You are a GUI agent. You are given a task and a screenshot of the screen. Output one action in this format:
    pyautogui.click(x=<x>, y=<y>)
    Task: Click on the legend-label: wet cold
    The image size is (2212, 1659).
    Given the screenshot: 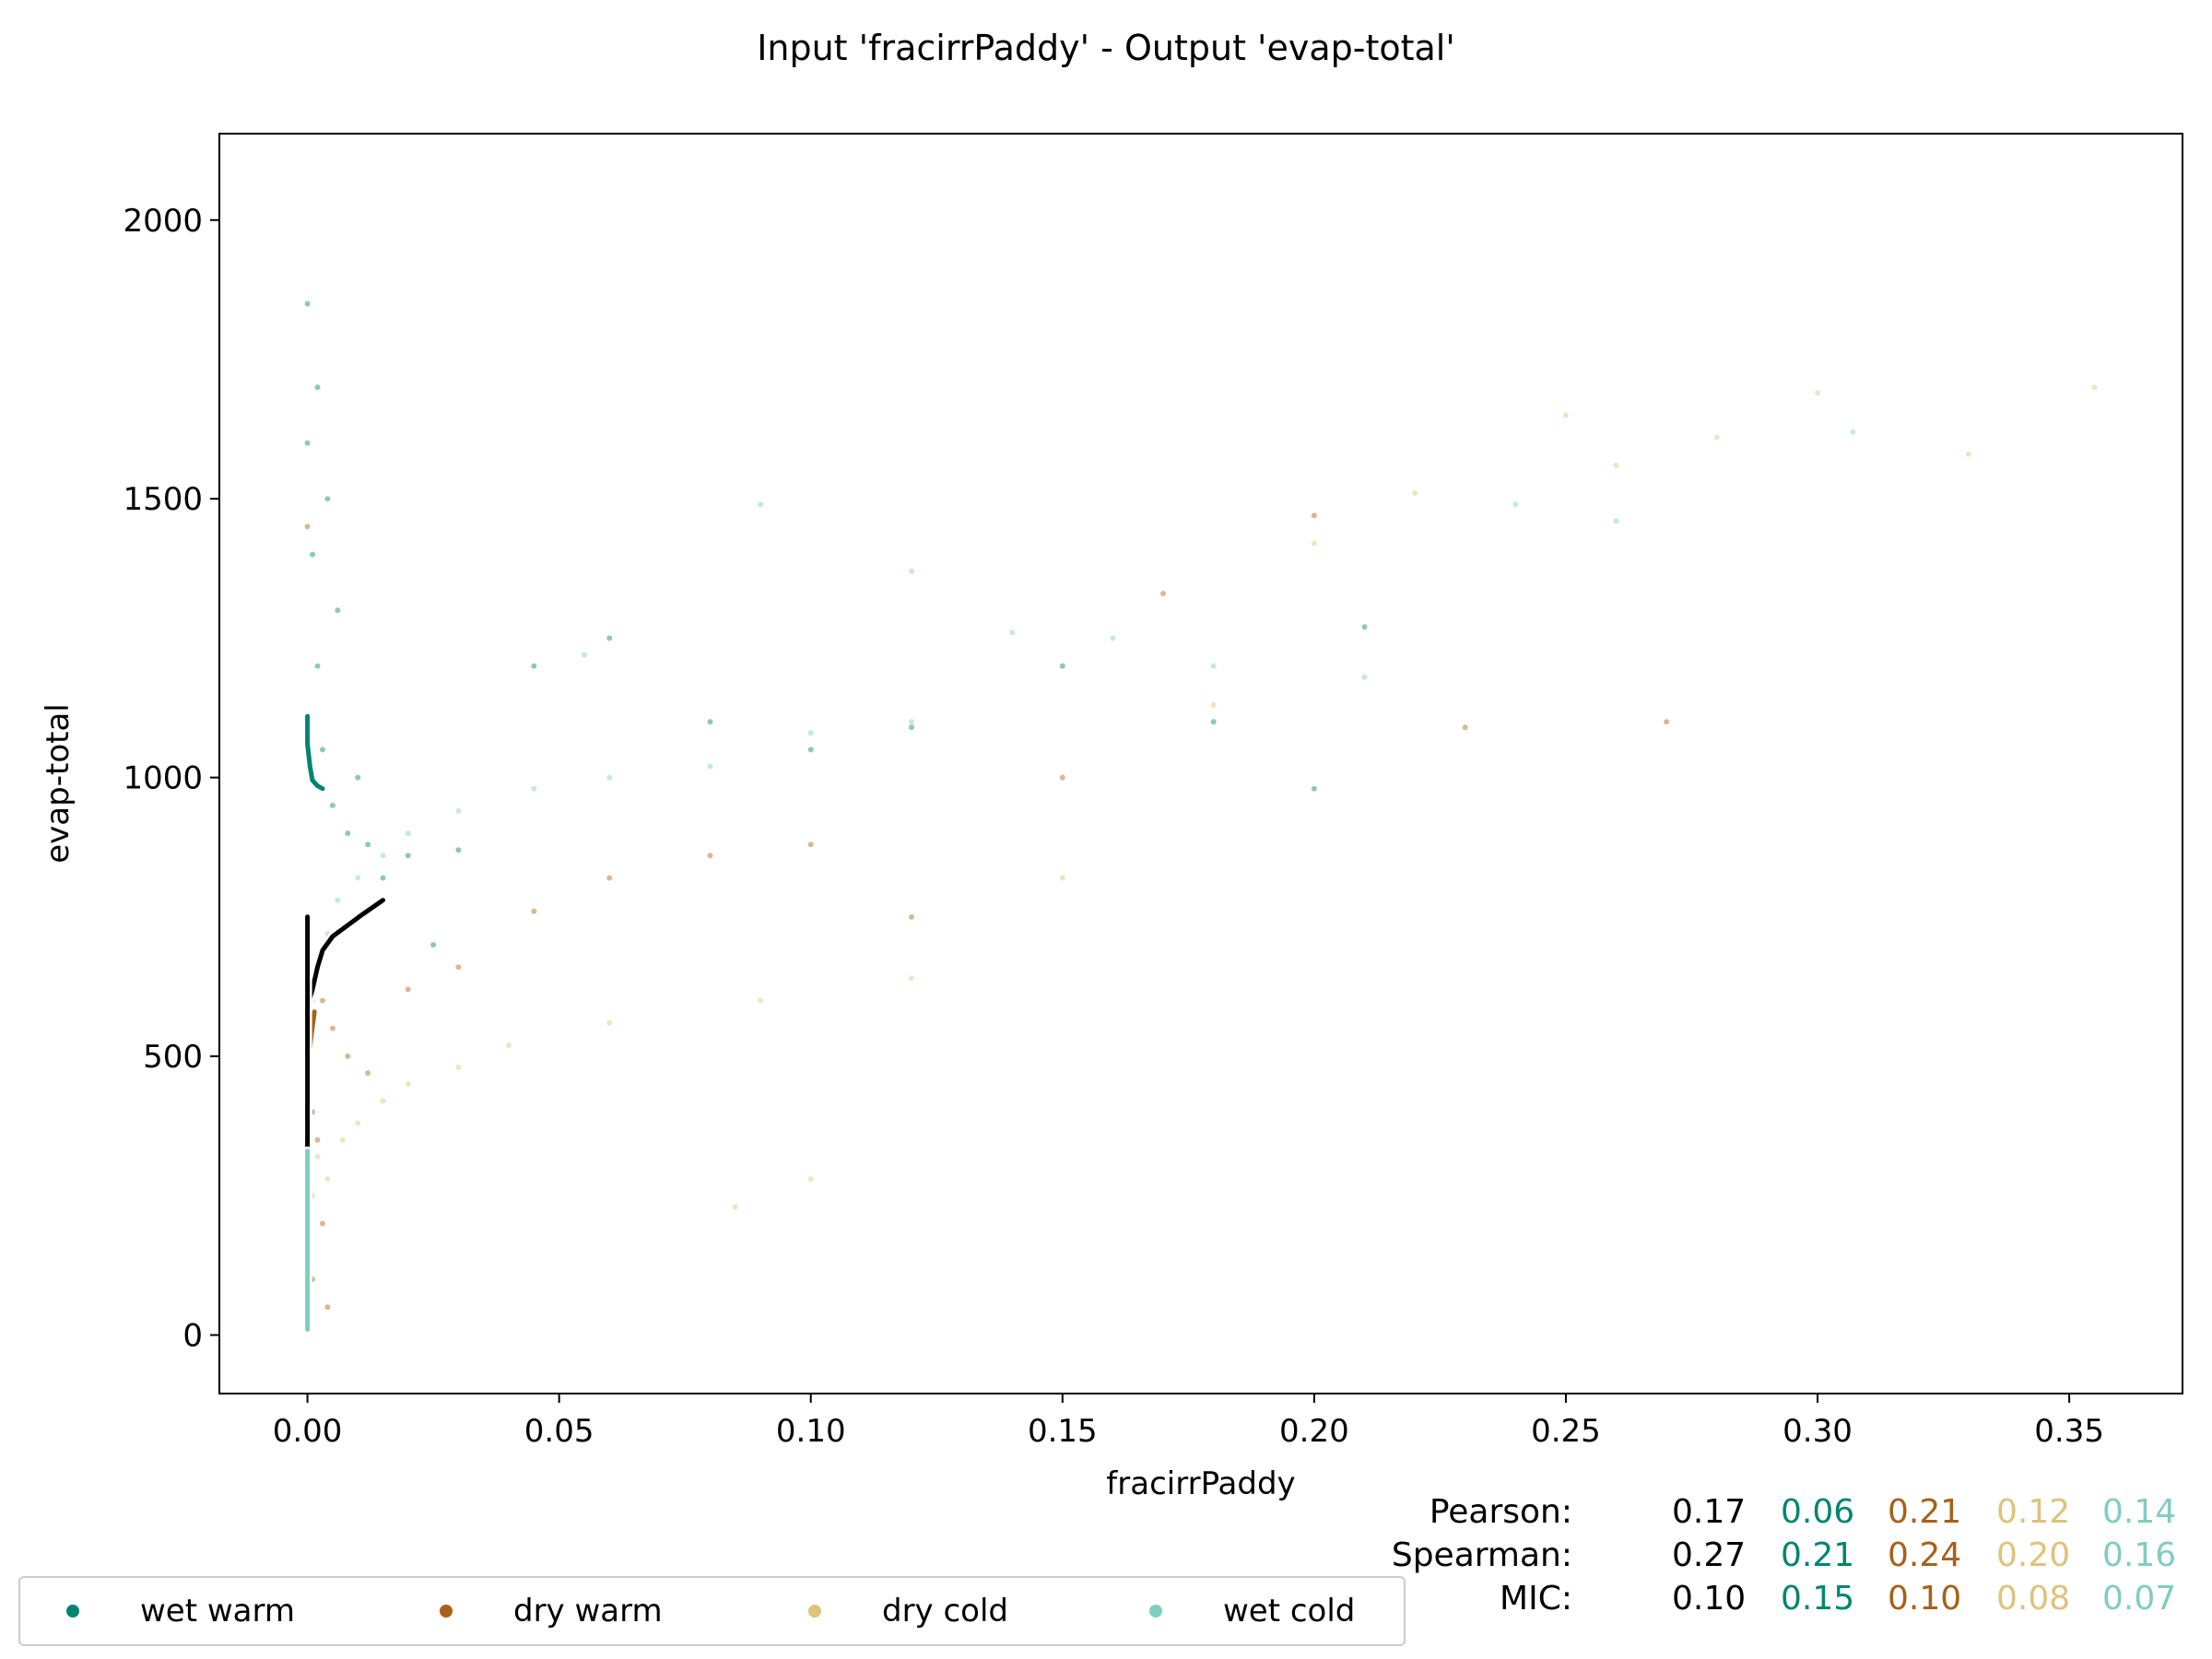 What is the action you would take?
    pyautogui.click(x=1289, y=1611)
    